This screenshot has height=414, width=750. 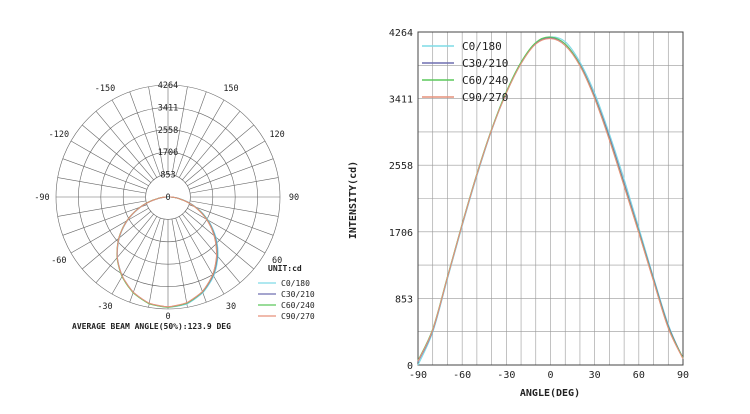 What do you see at coordinates (550, 375) in the screenshot?
I see `x-tick-label: 0` at bounding box center [550, 375].